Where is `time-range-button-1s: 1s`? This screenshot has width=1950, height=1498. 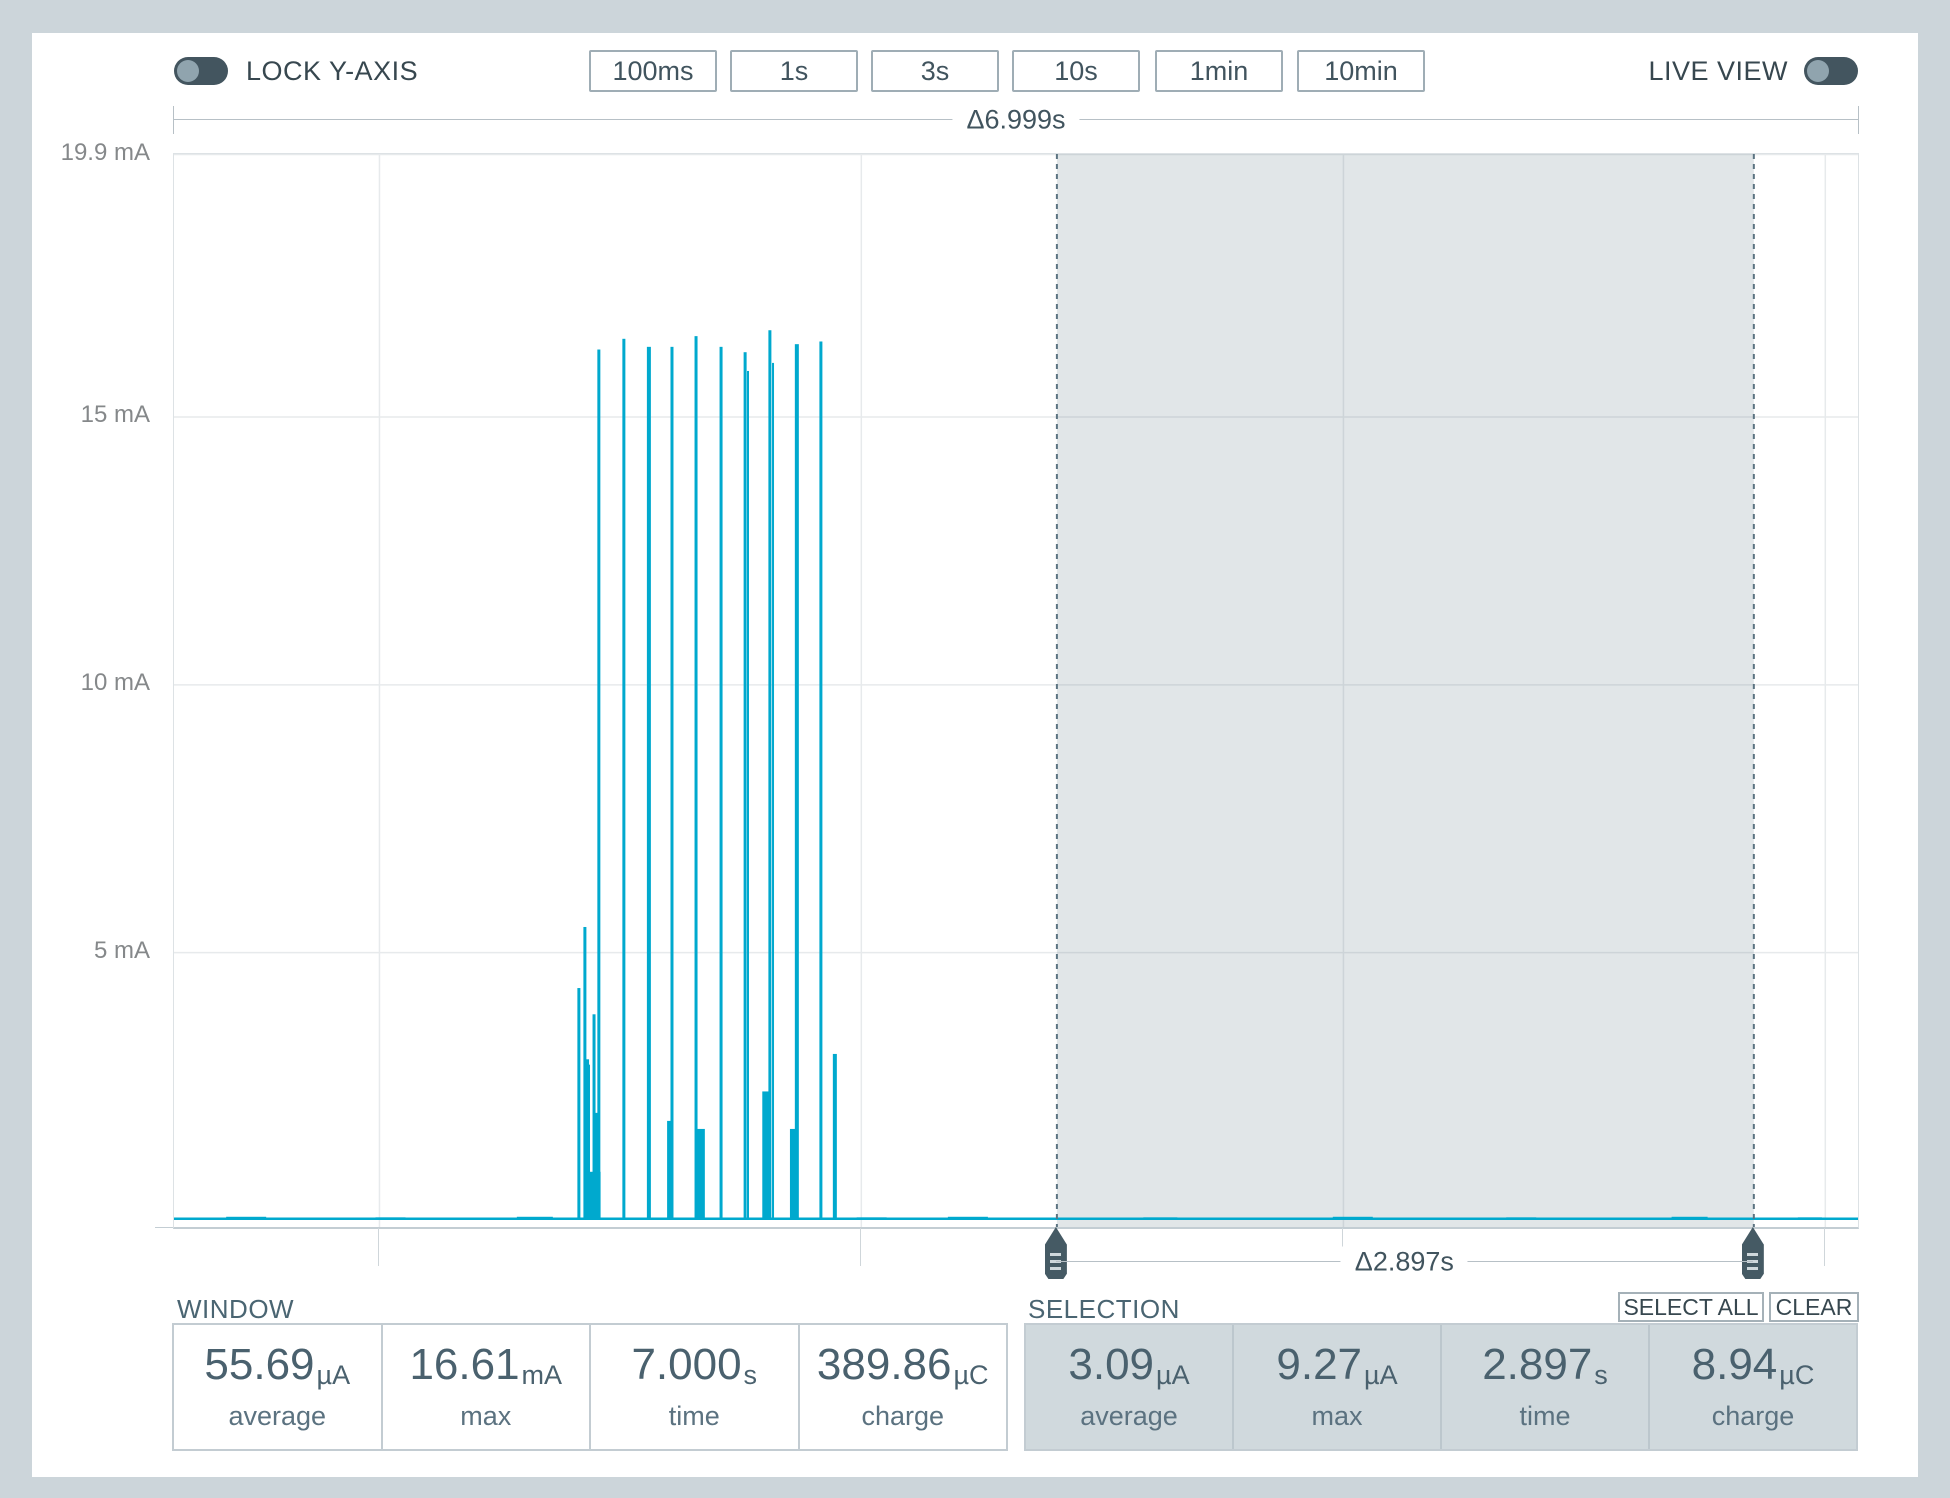 time-range-button-1s: 1s is located at coordinates (794, 71).